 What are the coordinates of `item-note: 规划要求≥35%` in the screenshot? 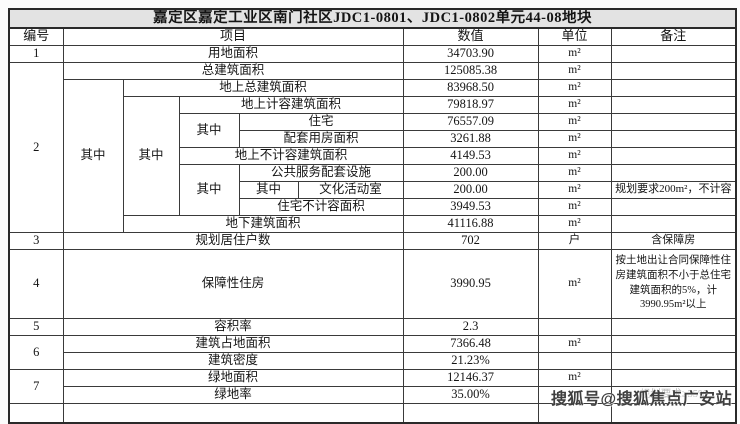 It's located at (673, 394).